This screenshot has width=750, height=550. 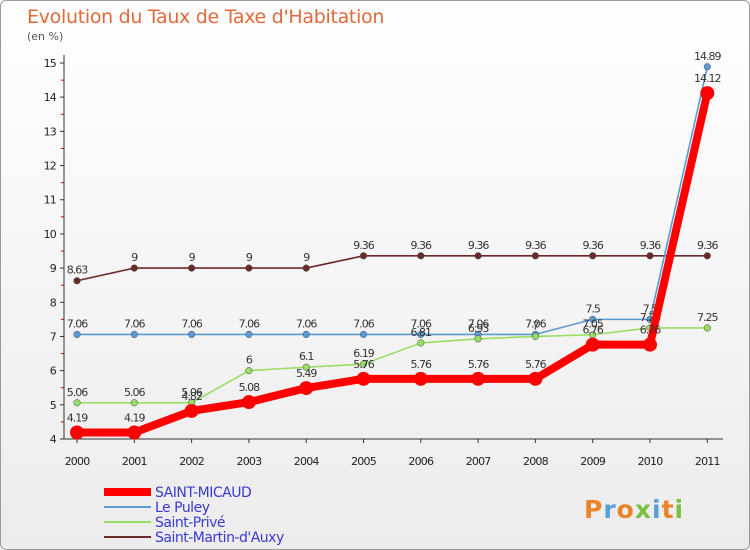 I want to click on x-tick-label: 2006, so click(x=421, y=461).